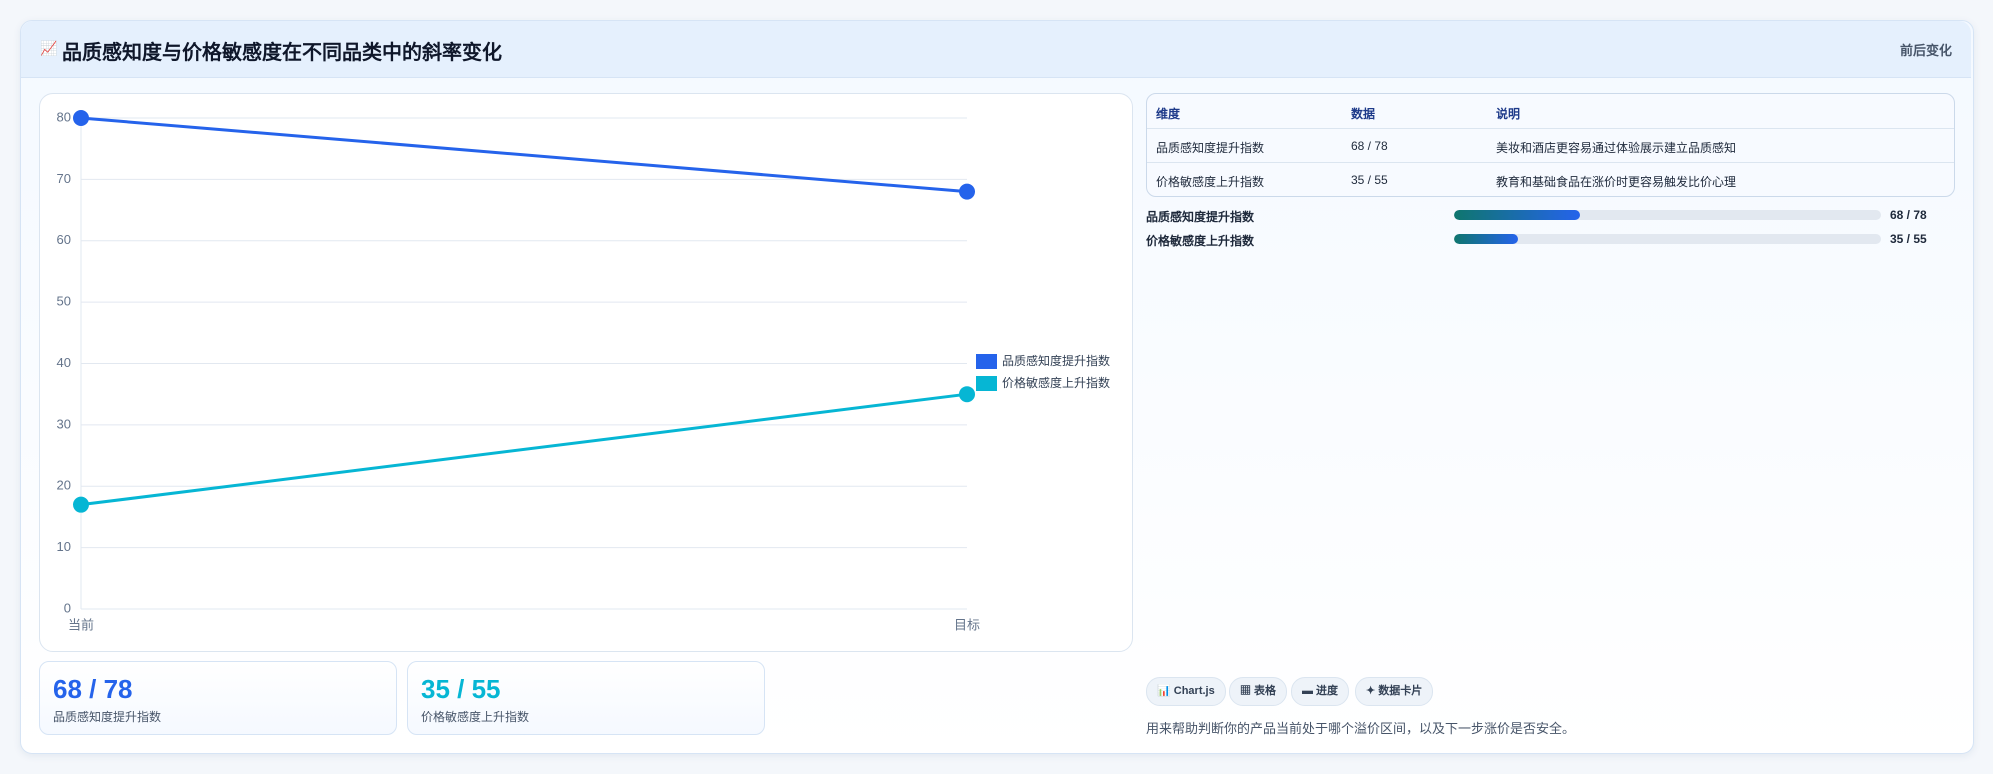 The image size is (1993, 774). I want to click on y-tick-label: 50, so click(64, 301).